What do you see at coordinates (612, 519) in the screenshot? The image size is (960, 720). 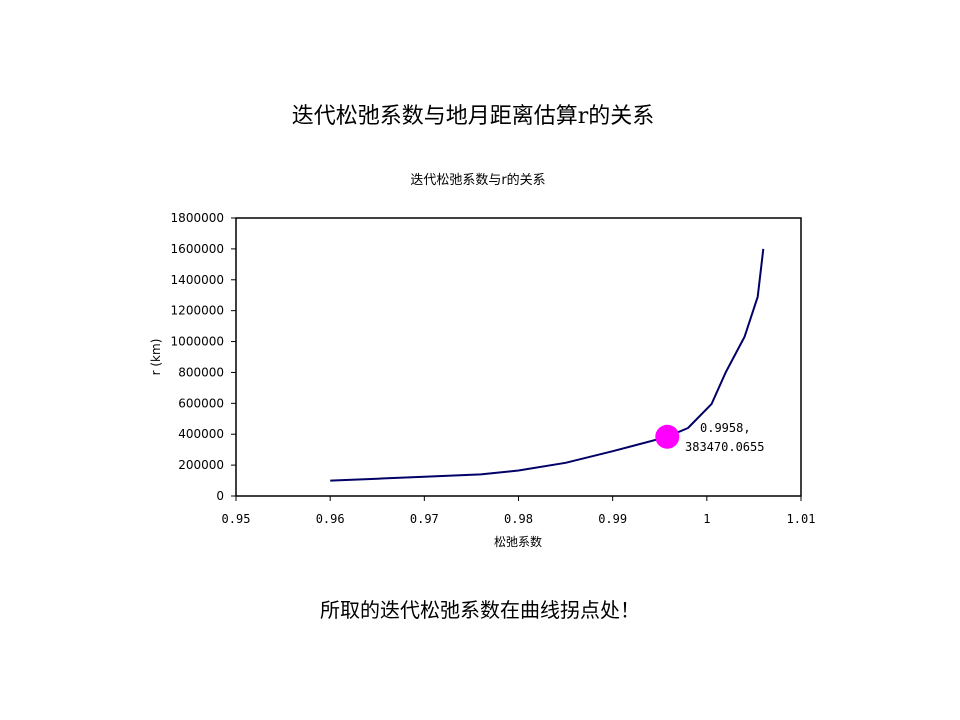 I see `x-tick-label: 0.99` at bounding box center [612, 519].